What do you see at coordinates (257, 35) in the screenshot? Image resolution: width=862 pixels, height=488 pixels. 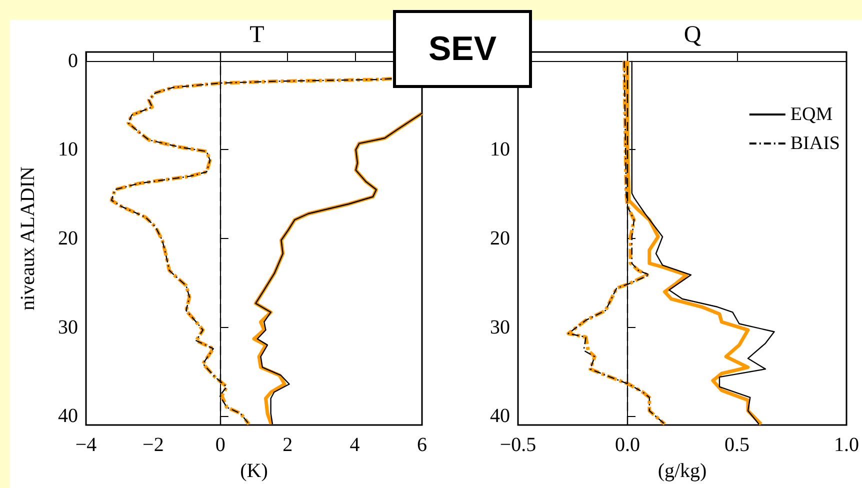 I see `chart-title: T` at bounding box center [257, 35].